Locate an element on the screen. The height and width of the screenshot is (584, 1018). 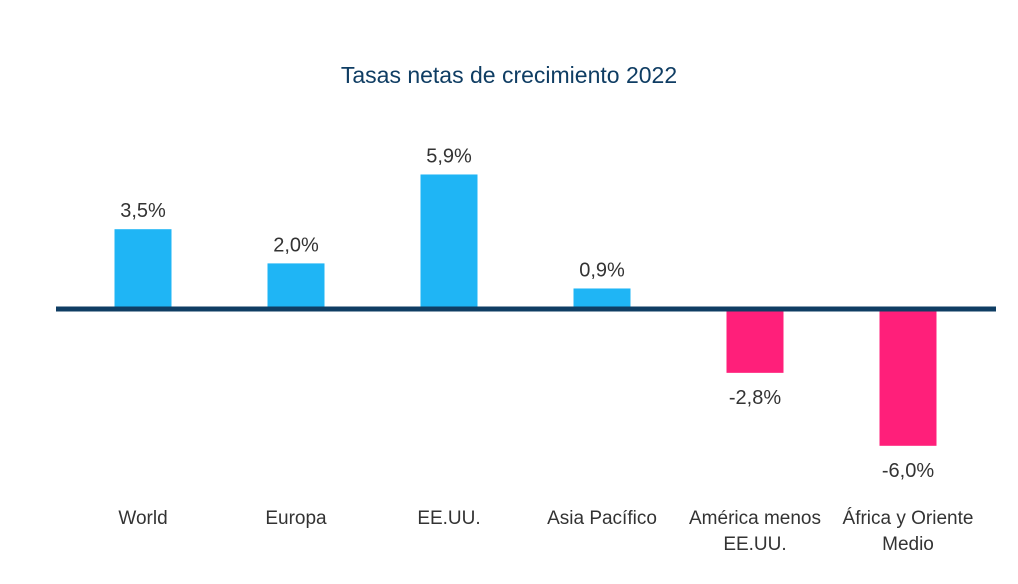
category-label-5: América menos EE.UU. is located at coordinates (755, 531).